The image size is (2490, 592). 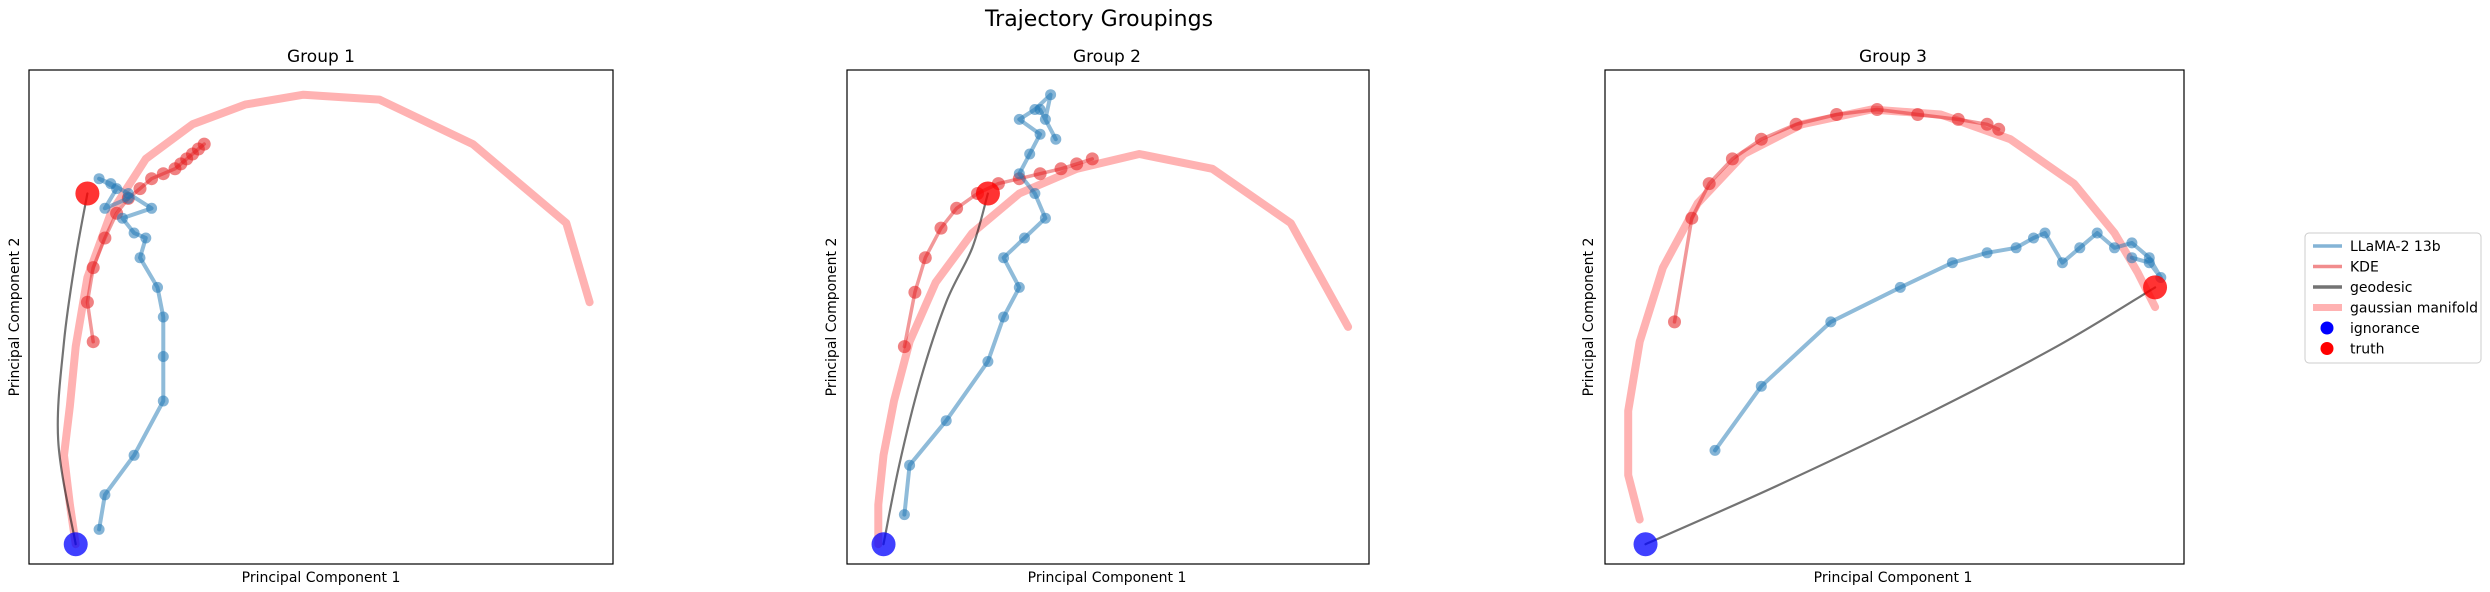 I want to click on legend-entry: geodesic, so click(x=2362, y=288).